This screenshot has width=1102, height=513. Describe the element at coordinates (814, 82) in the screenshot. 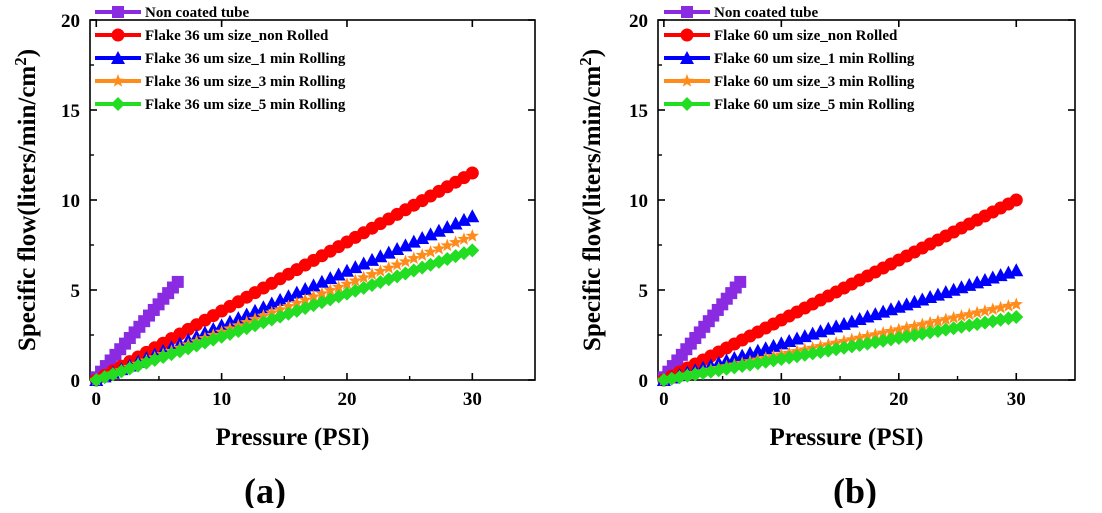

I see `legend-label: Flake 60 um size_3 min Rolling` at that location.